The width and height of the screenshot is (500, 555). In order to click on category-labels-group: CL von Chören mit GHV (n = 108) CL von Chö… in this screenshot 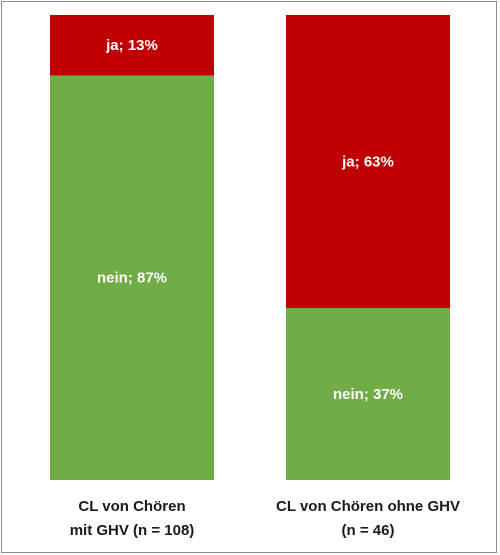, I will do `click(265, 518)`.